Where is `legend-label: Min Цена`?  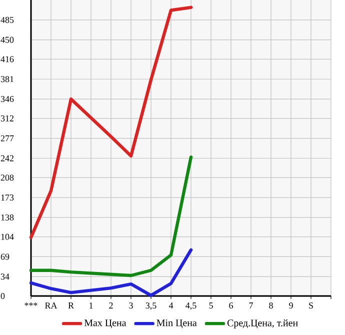
legend-label: Min Цена is located at coordinates (176, 324).